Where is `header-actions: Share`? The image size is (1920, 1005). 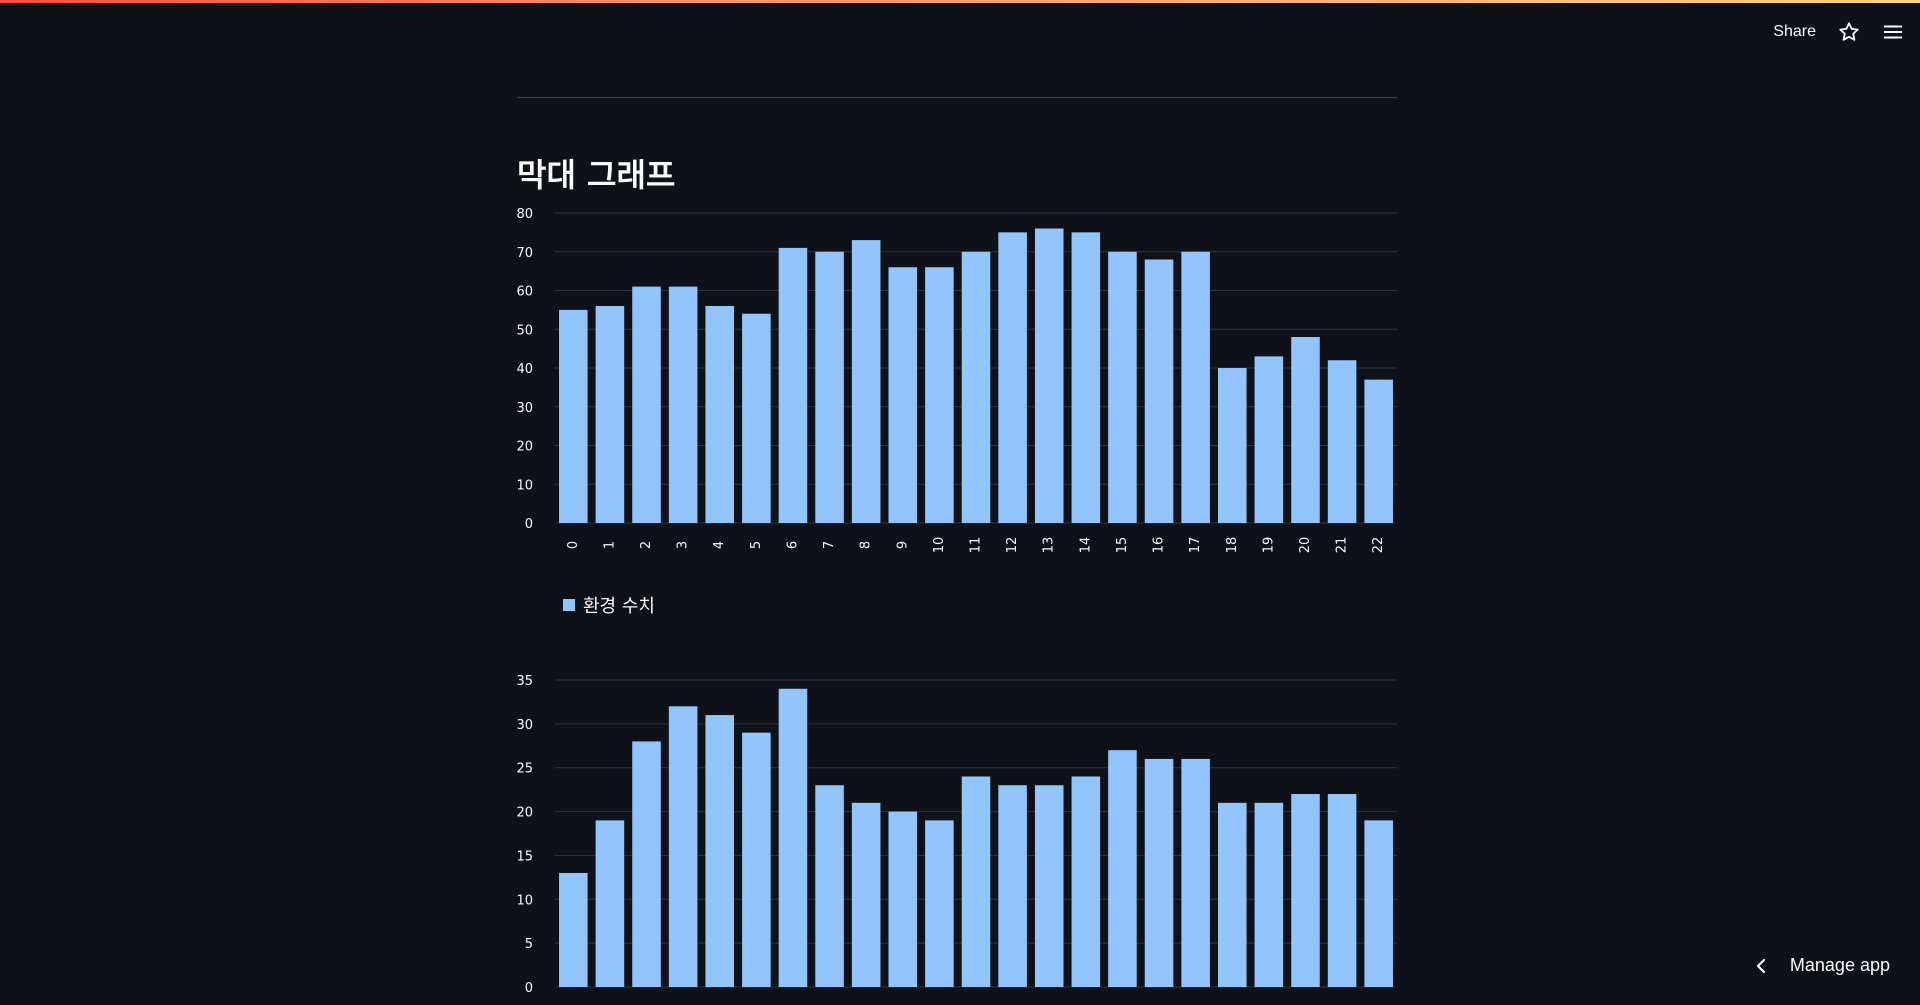
header-actions: Share is located at coordinates (1838, 32).